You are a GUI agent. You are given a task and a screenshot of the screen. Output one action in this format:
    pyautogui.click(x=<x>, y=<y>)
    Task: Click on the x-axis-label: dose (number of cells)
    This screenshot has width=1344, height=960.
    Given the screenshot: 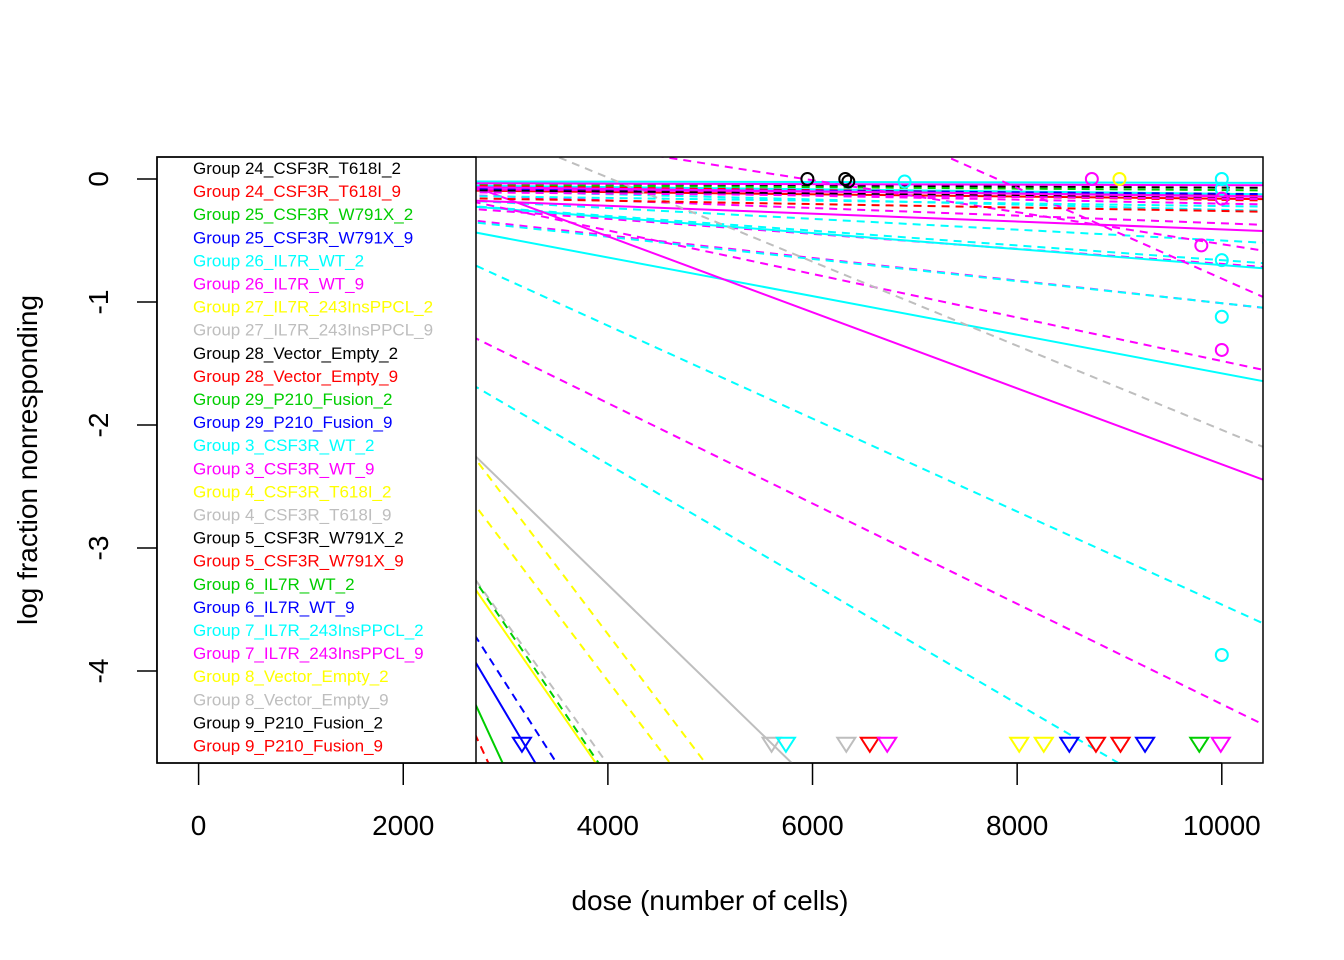 What is the action you would take?
    pyautogui.click(x=709, y=900)
    